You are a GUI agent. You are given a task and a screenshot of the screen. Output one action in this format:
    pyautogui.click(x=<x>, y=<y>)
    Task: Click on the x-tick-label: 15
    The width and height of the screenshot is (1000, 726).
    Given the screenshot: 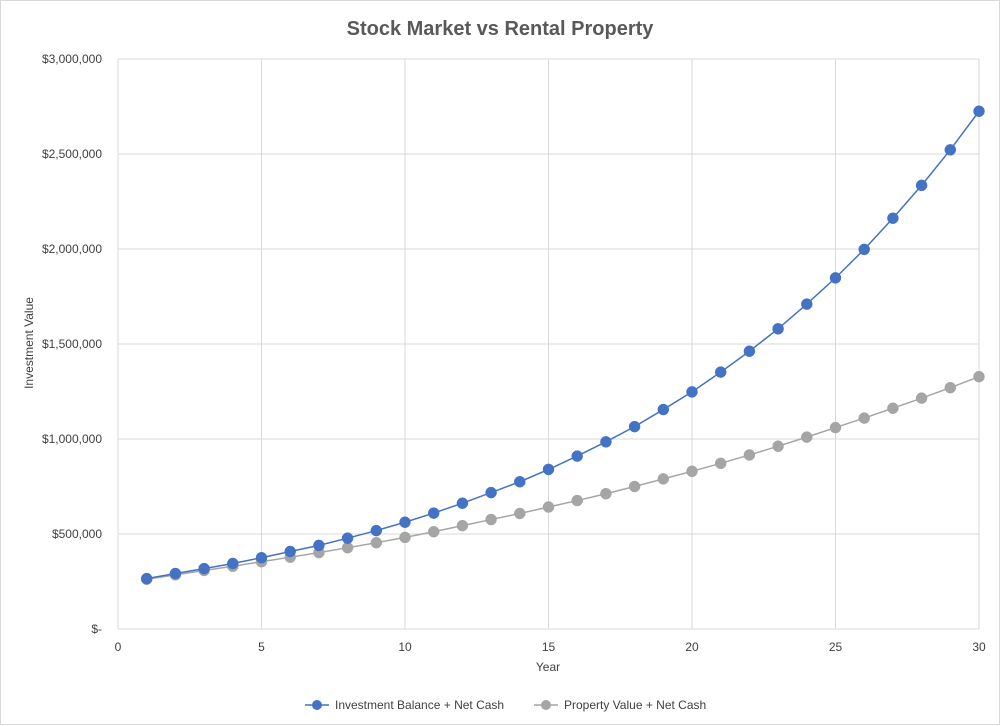 What is the action you would take?
    pyautogui.click(x=549, y=647)
    